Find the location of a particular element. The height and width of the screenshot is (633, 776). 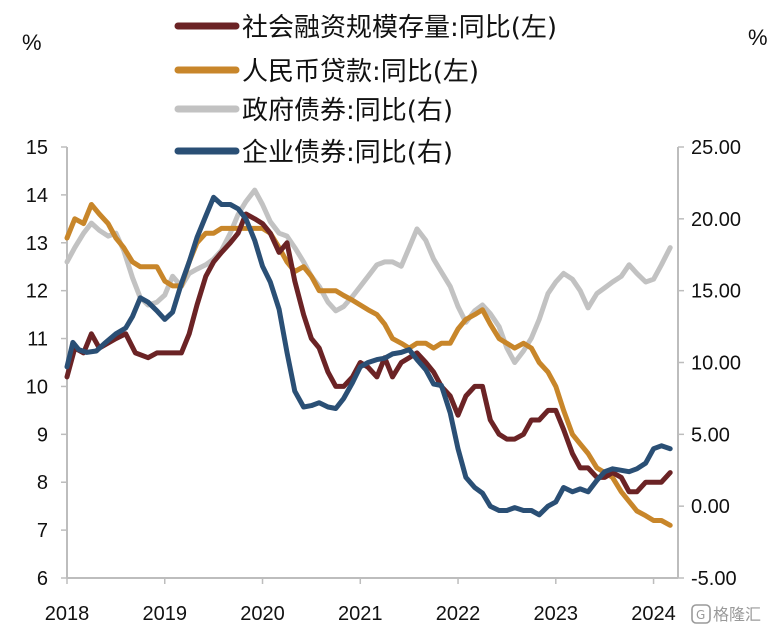

right-tick-label: 25.00 is located at coordinates (716, 148).